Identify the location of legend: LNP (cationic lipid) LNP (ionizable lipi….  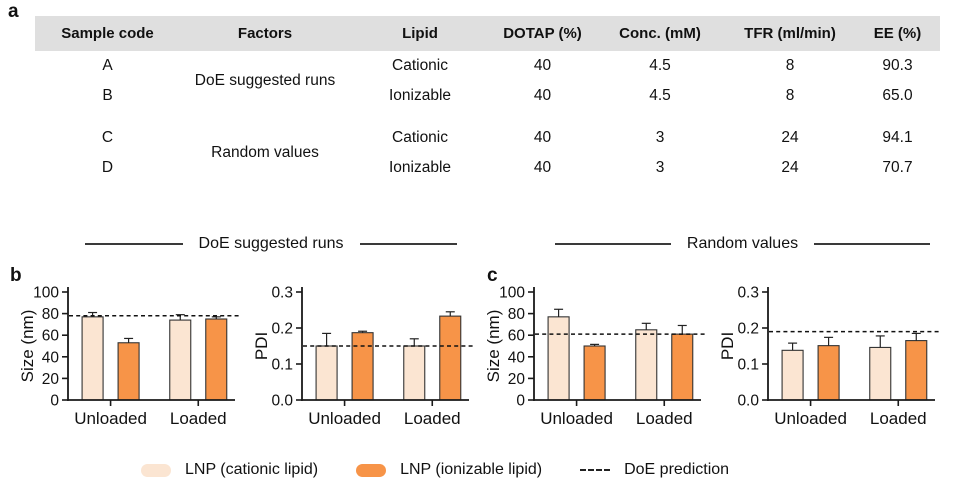
(435, 470).